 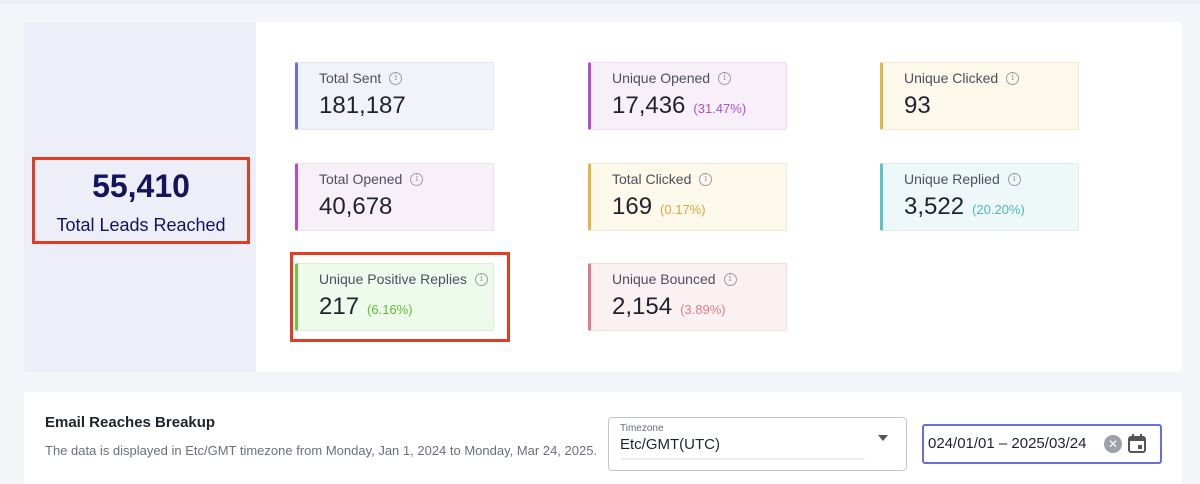 I want to click on card-unique-positive-replies: Unique Positive Replies i 217 (6.16%), so click(x=394, y=297).